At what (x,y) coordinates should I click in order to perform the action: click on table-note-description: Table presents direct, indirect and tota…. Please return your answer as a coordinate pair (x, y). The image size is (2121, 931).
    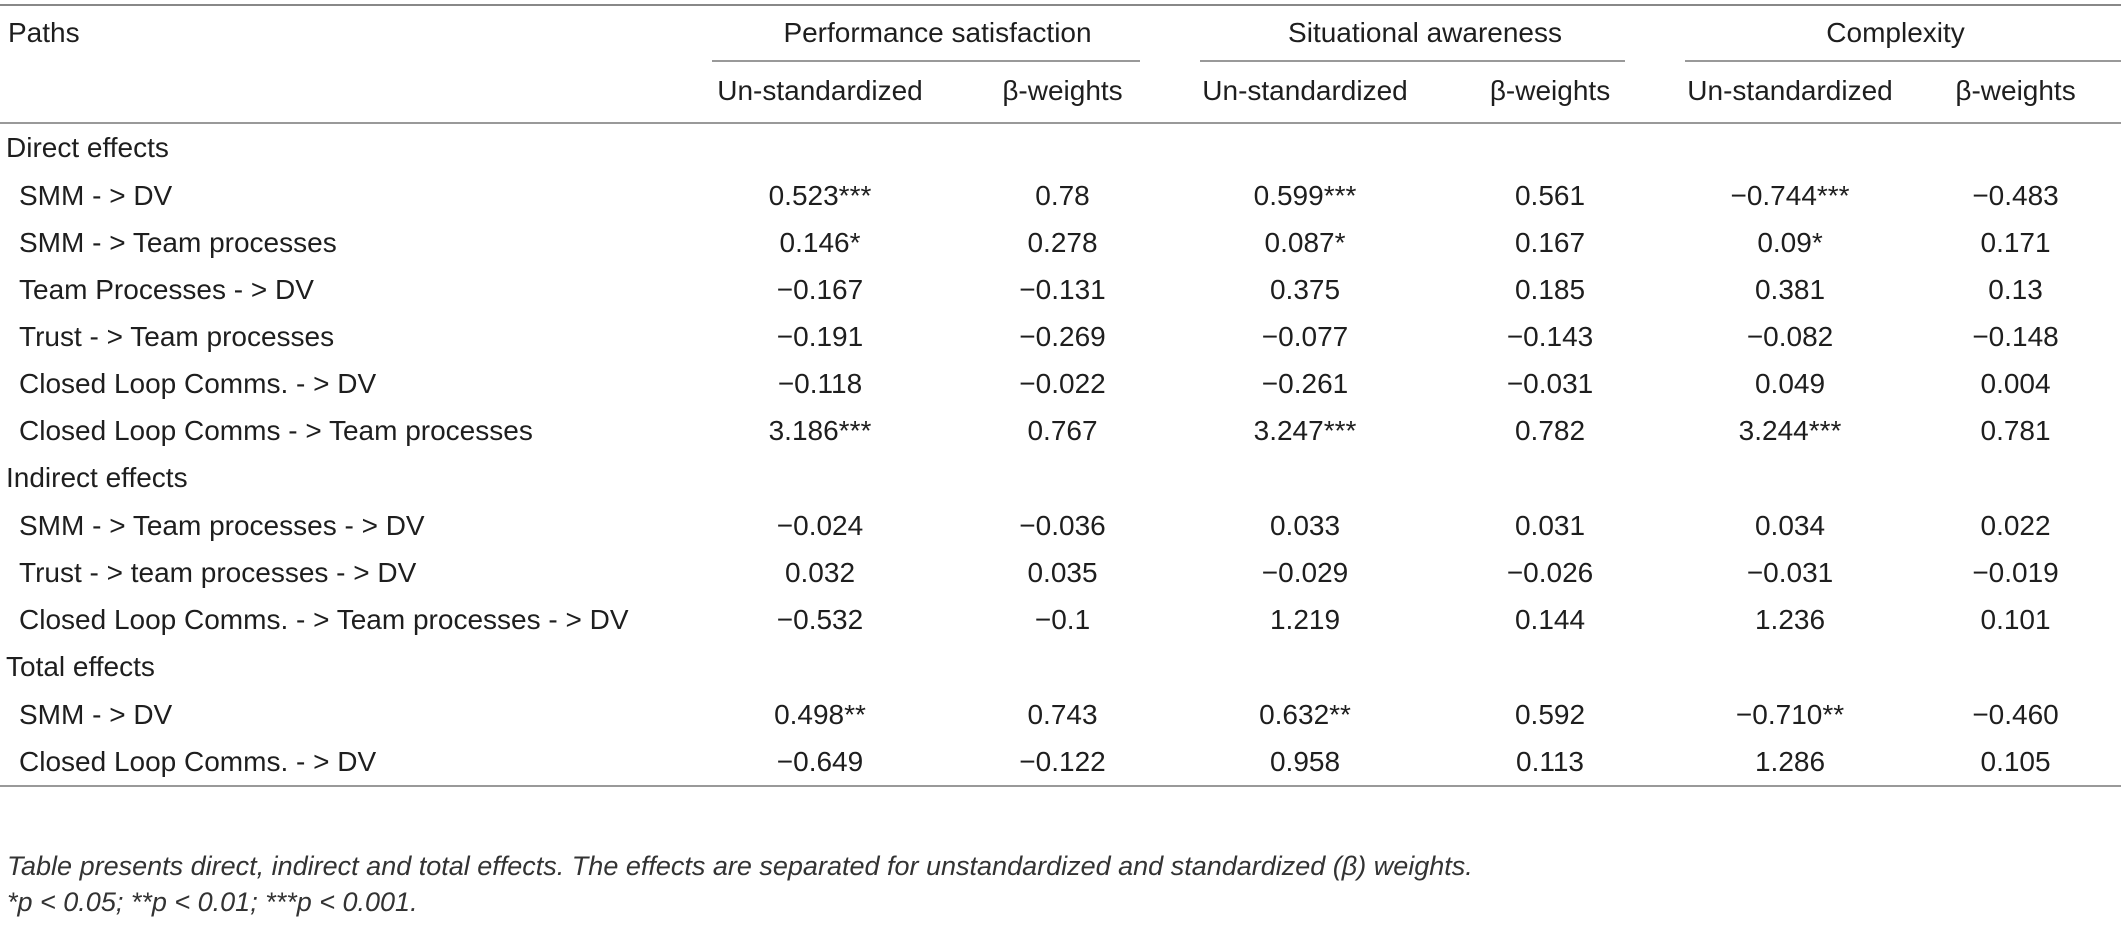
    Looking at the image, I should click on (740, 866).